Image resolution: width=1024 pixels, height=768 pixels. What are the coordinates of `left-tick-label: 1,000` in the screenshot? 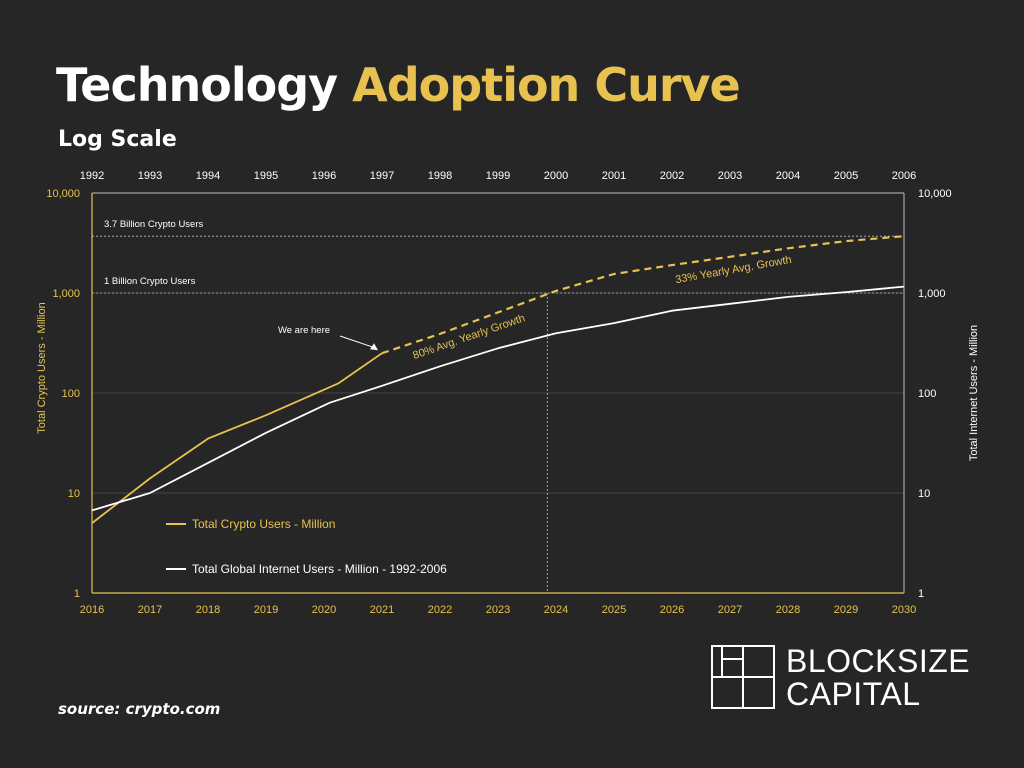 It's located at (66, 294).